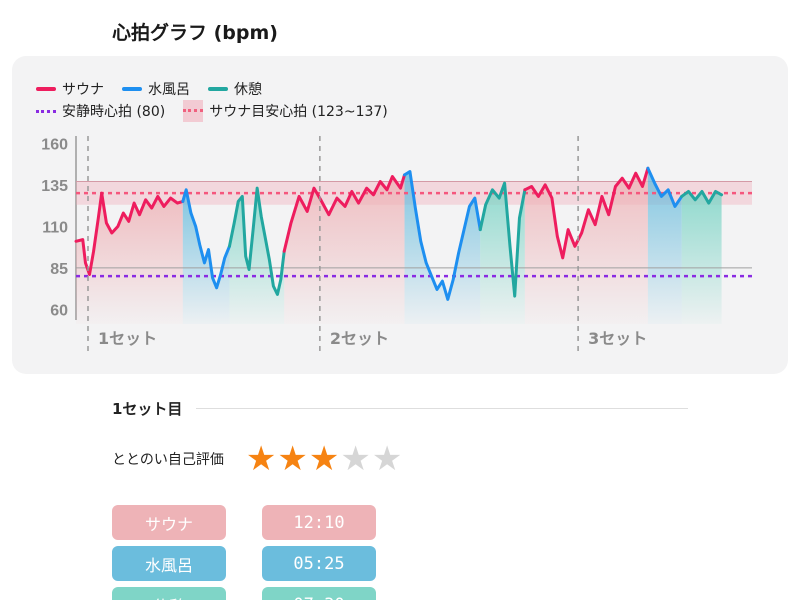  What do you see at coordinates (244, 563) in the screenshot?
I see `phase-row-cold-bath: 水風呂 05:25` at bounding box center [244, 563].